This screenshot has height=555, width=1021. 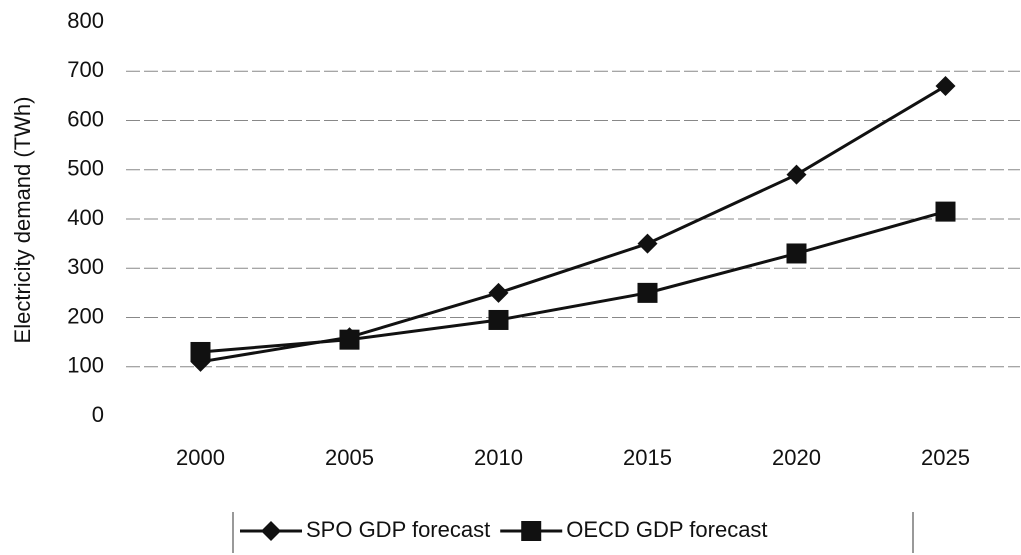 What do you see at coordinates (98, 414) in the screenshot?
I see `y-tick-label: 0` at bounding box center [98, 414].